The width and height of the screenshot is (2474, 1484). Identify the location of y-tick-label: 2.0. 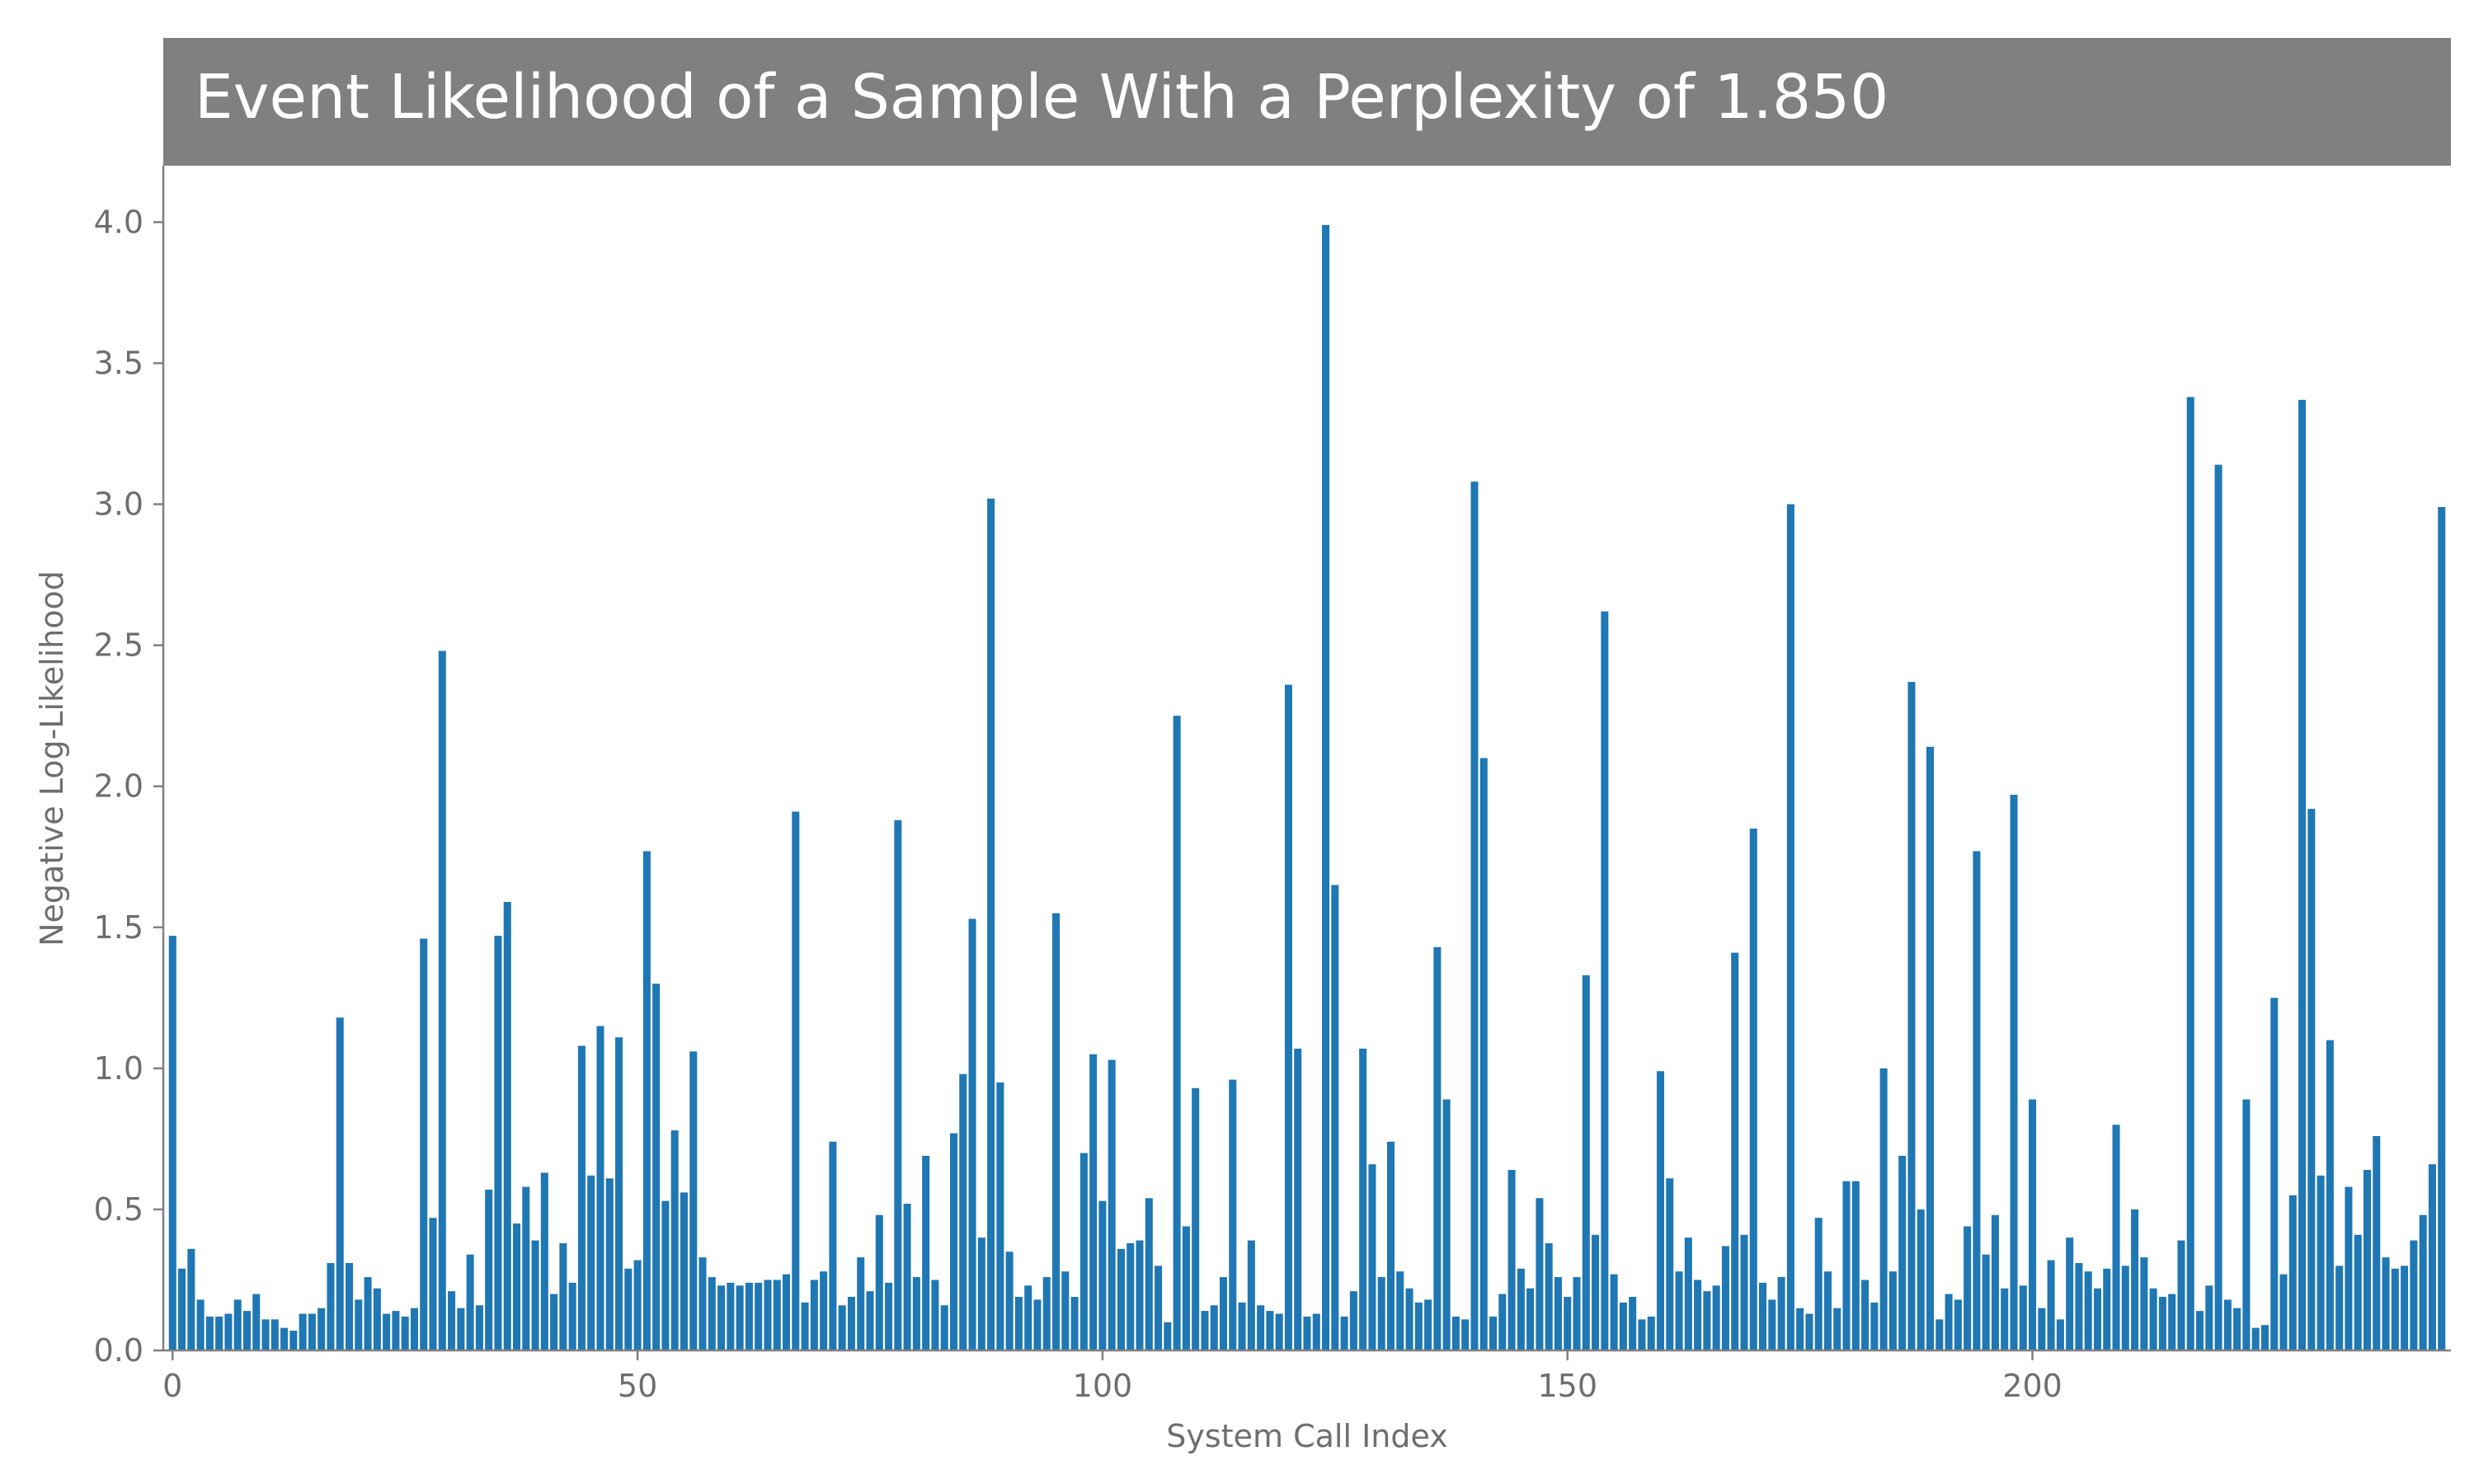
(118, 786).